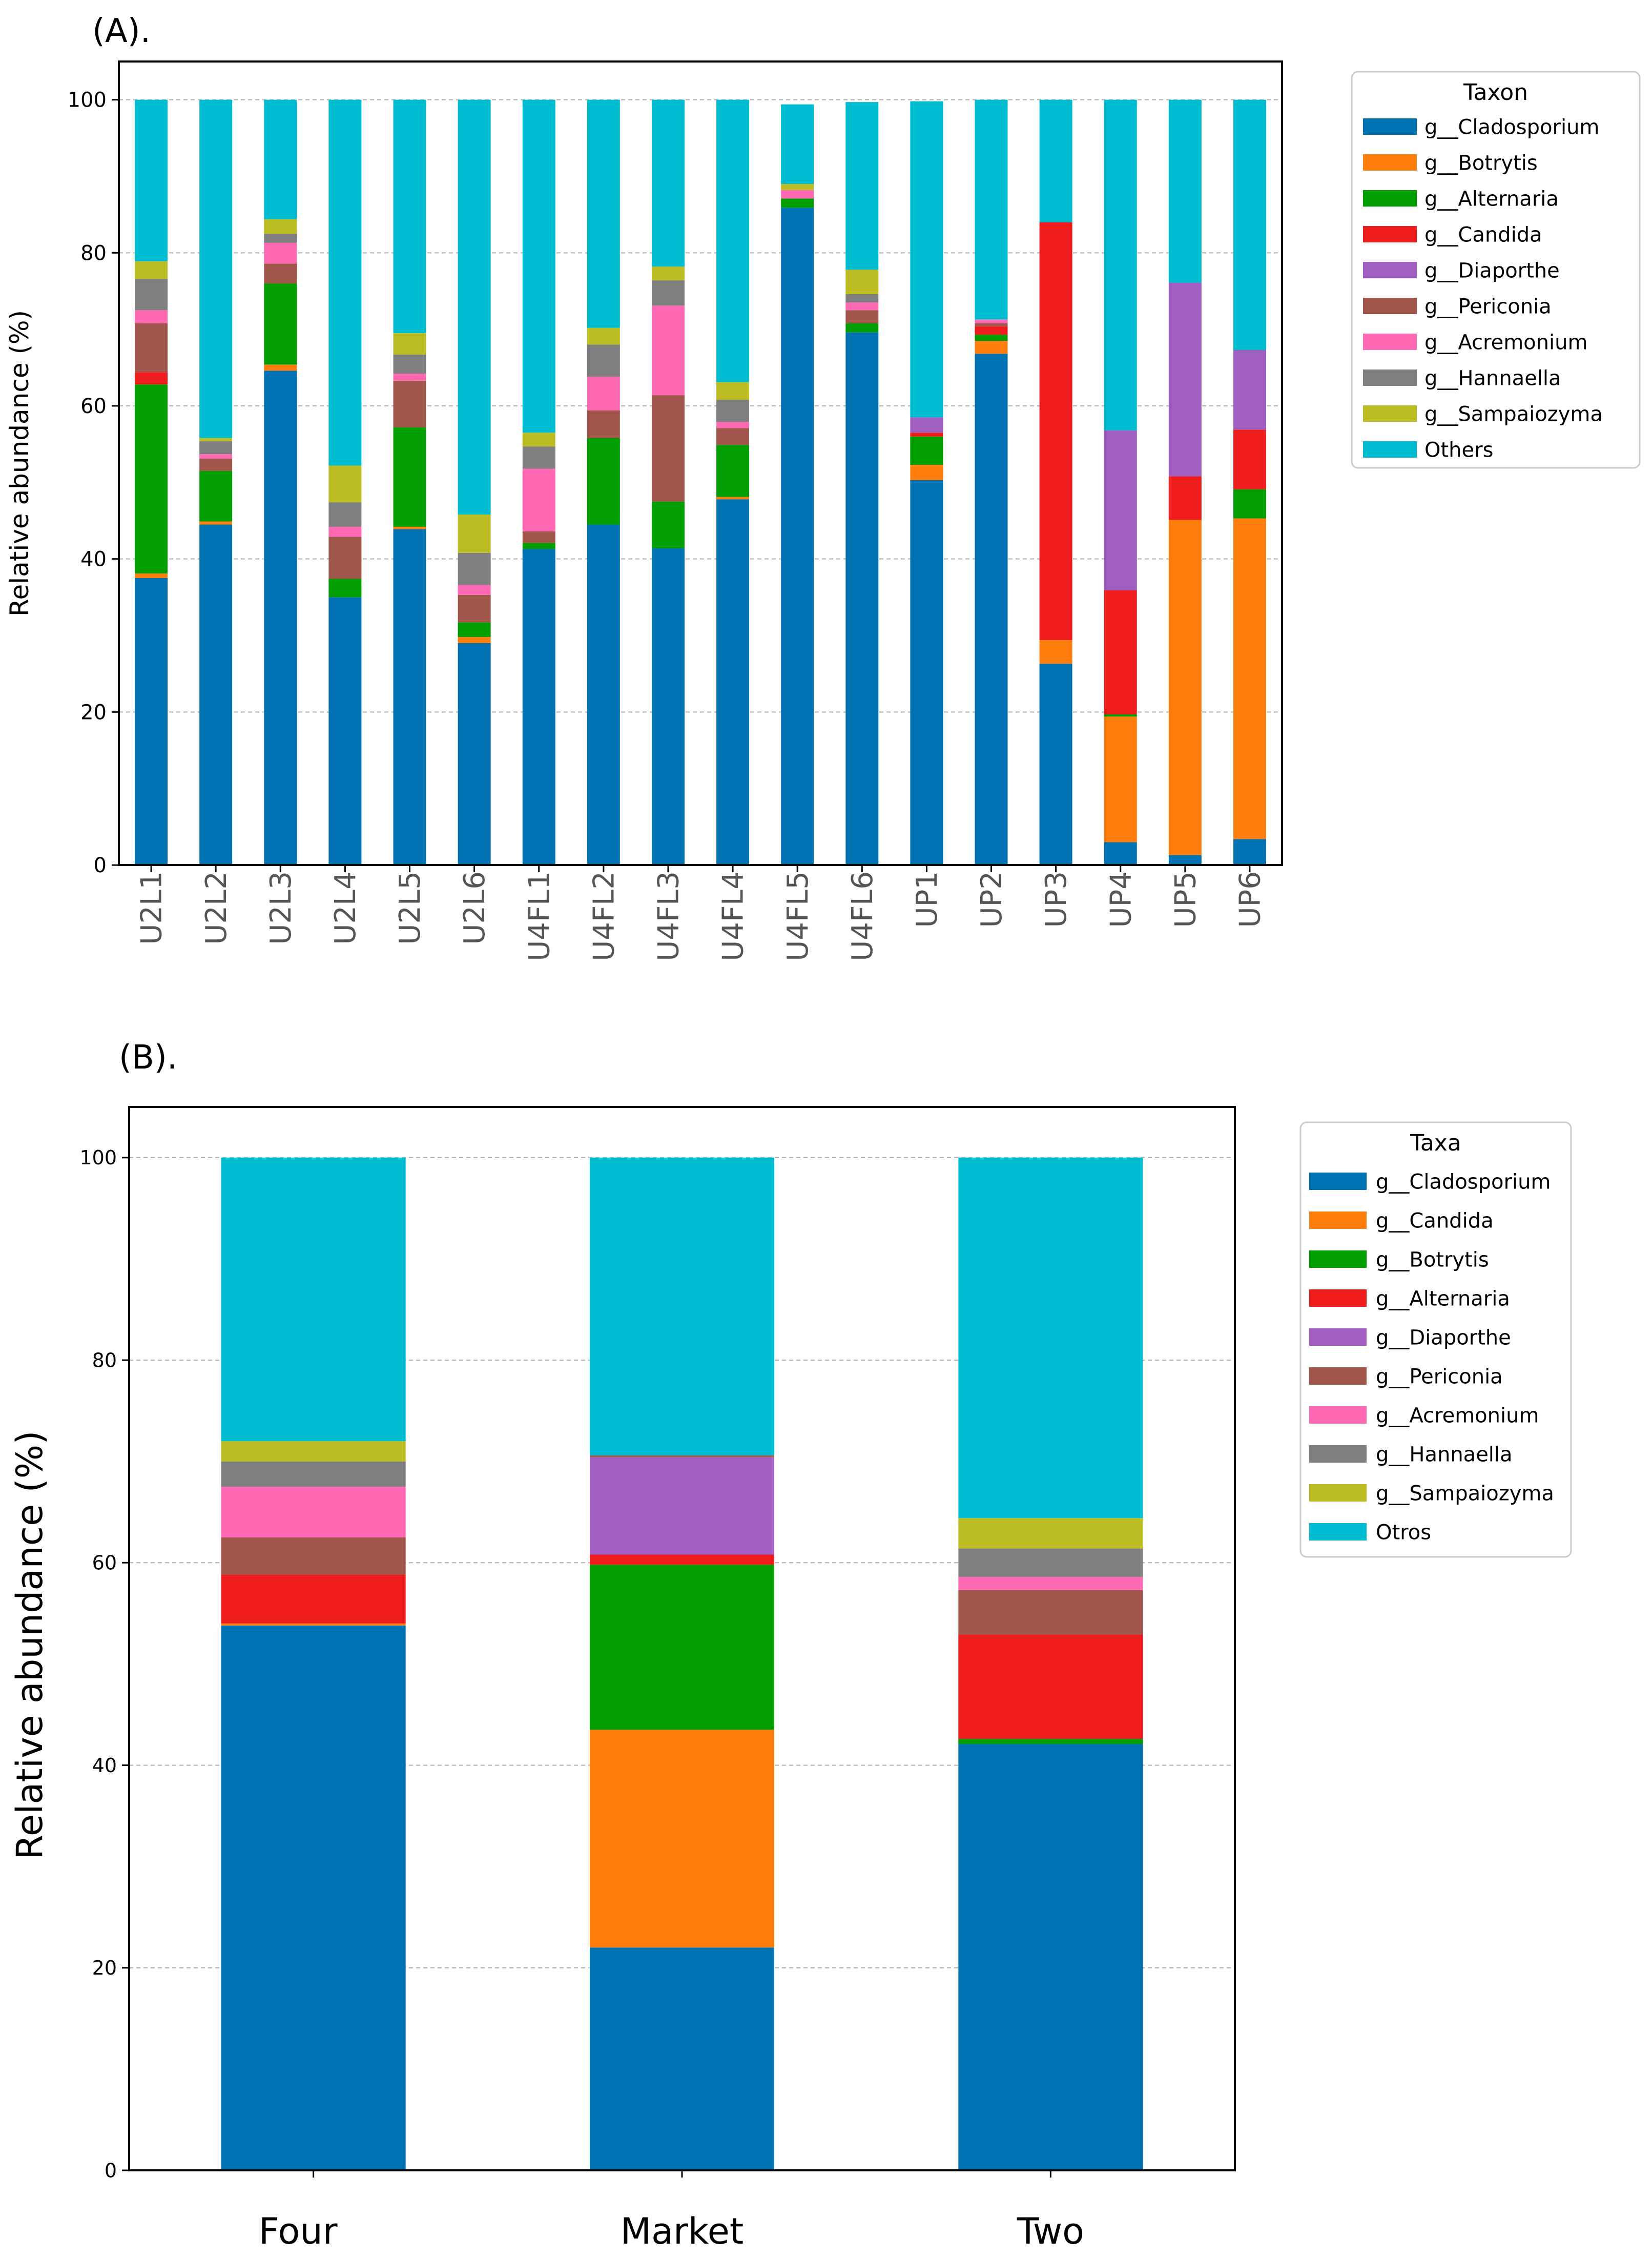 The height and width of the screenshot is (2259, 1652). Describe the element at coordinates (87, 100) in the screenshot. I see `y-tick-label: 100` at that location.